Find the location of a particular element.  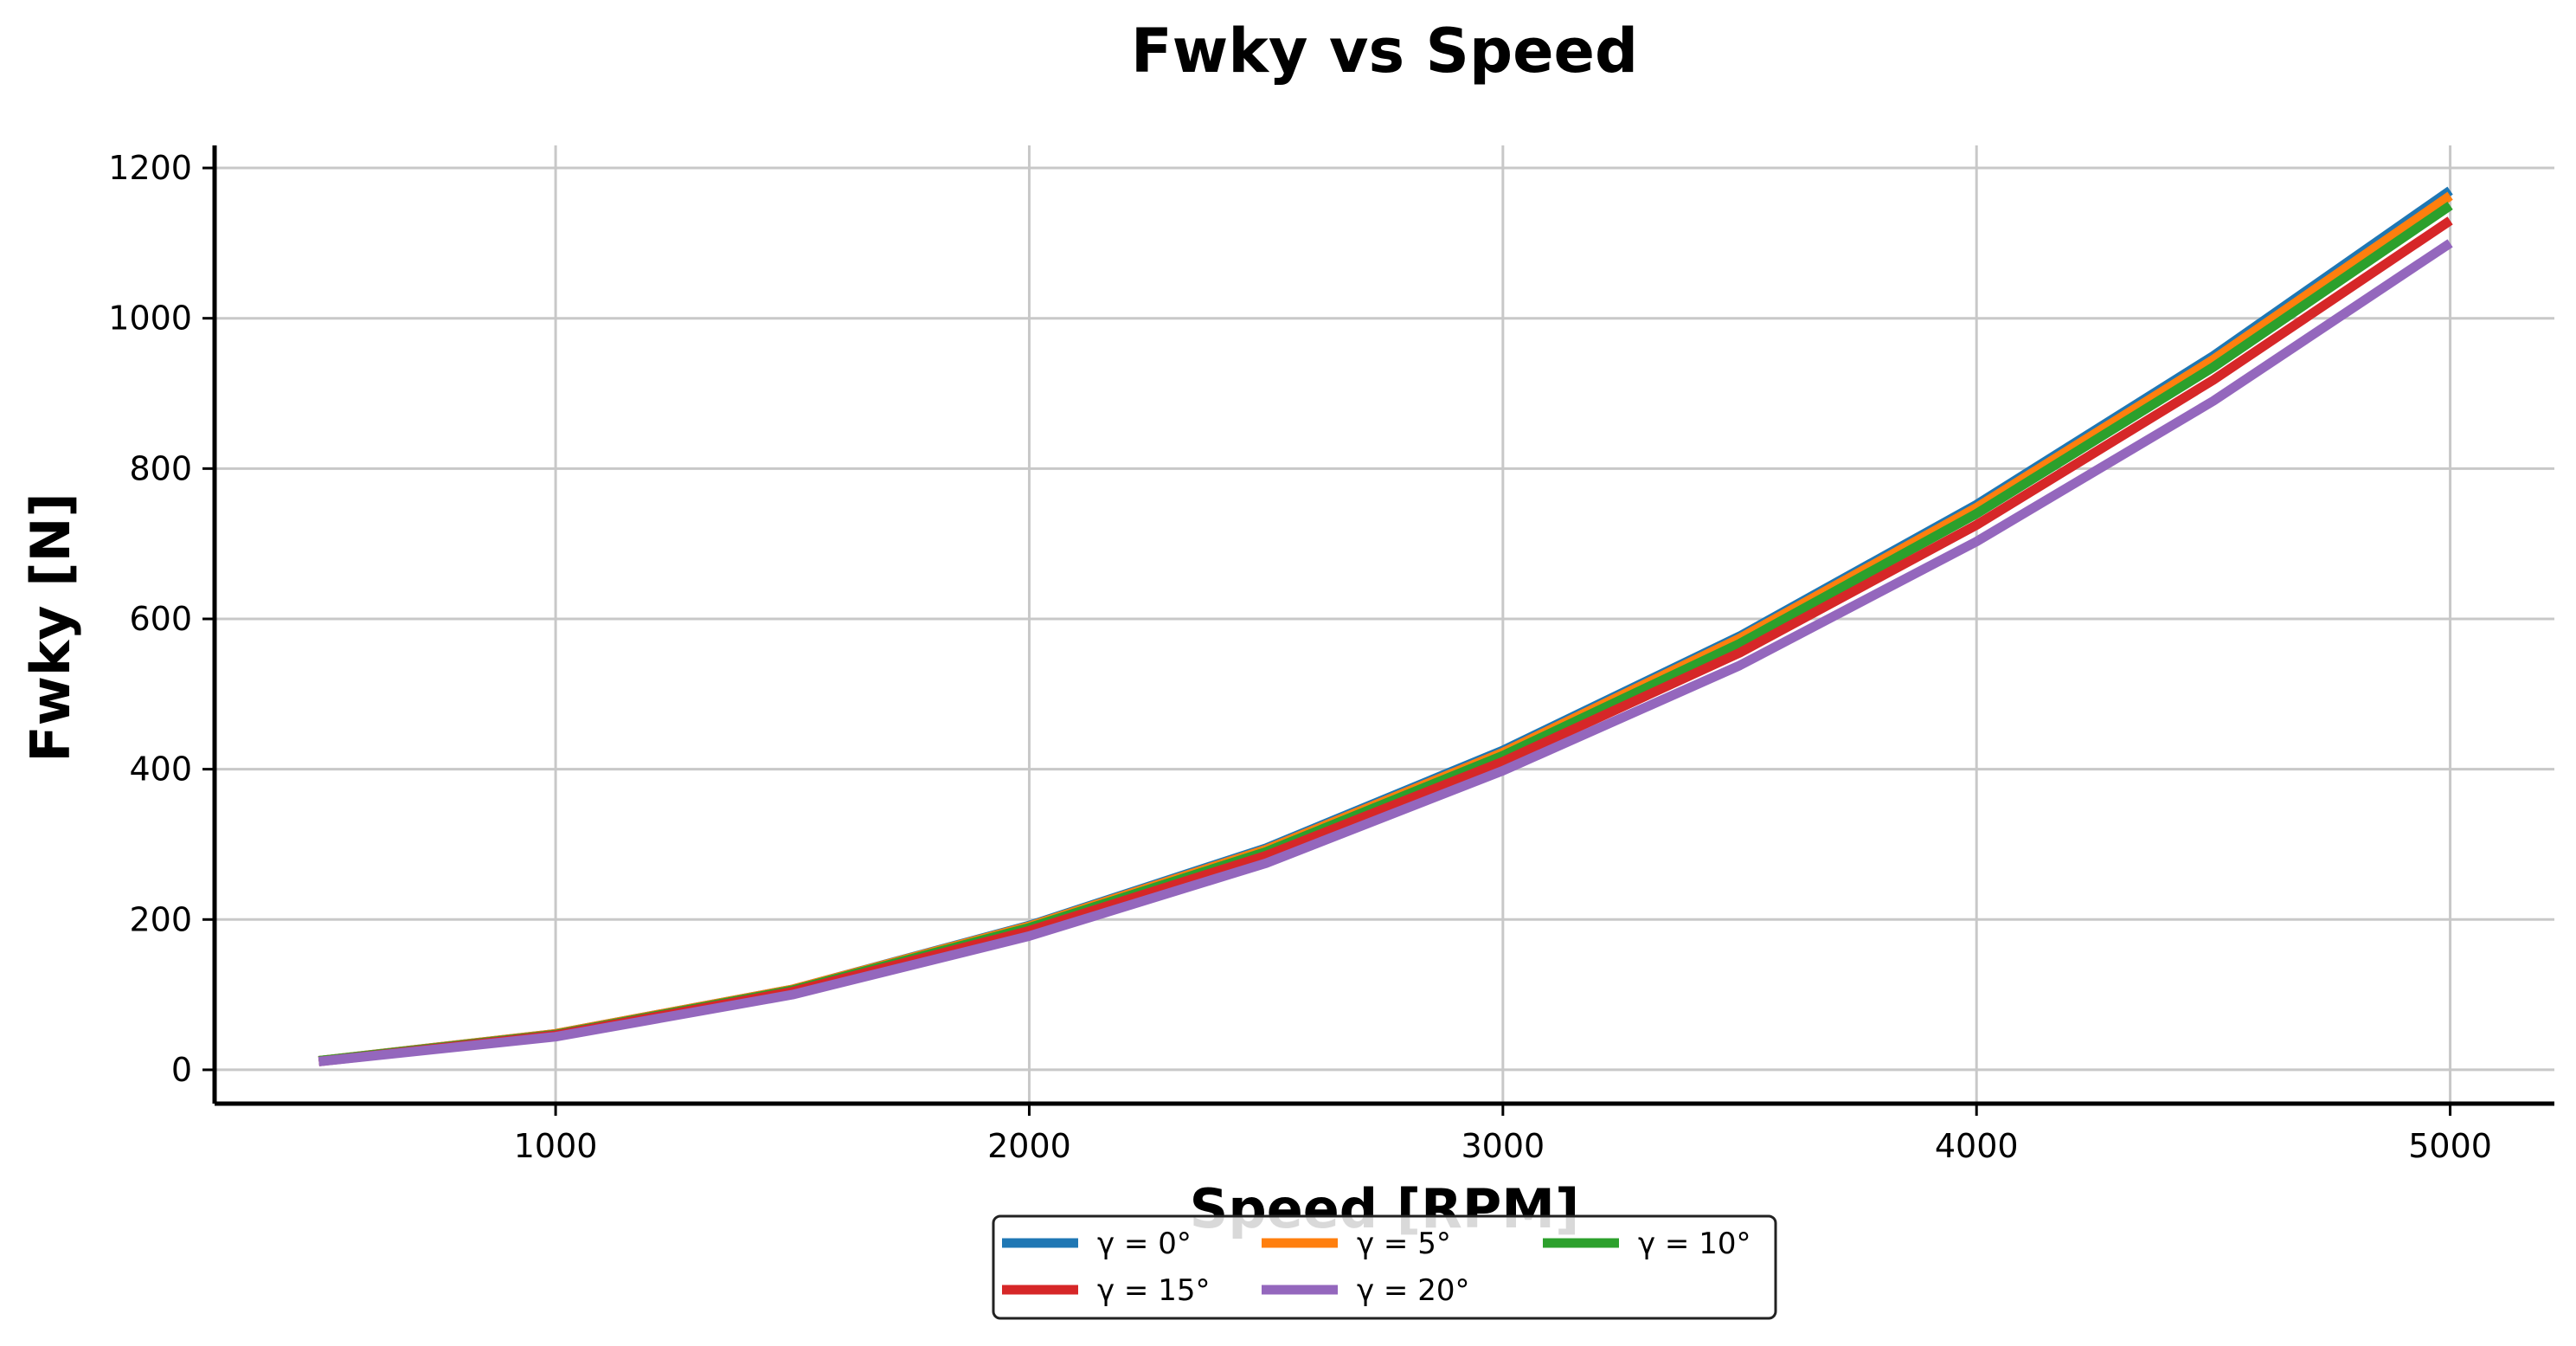

x-tick-label: 5000 is located at coordinates (2450, 1146).